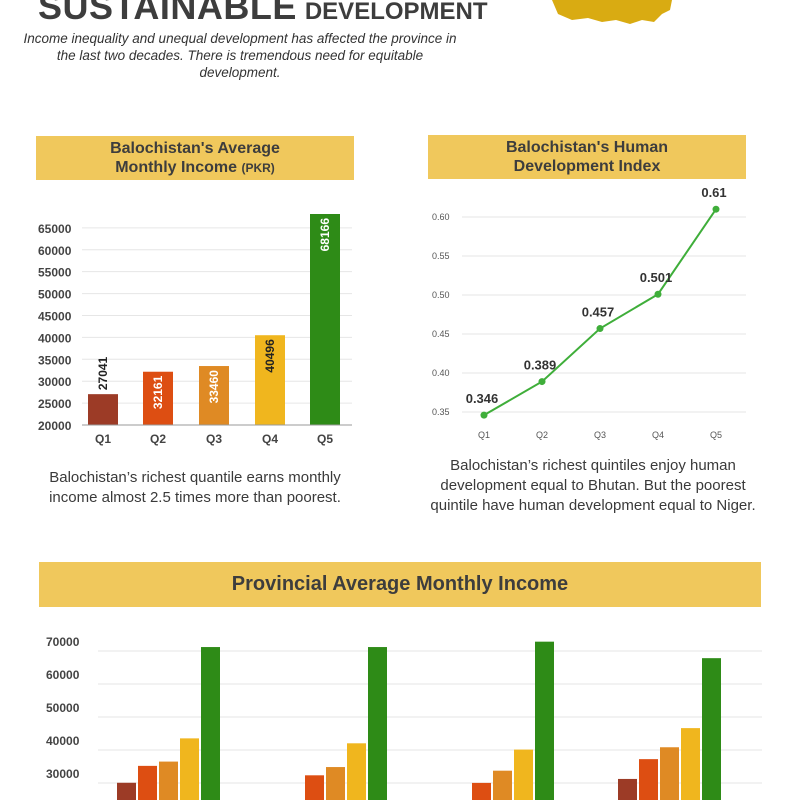 This screenshot has height=800, width=800. Describe the element at coordinates (55, 404) in the screenshot. I see `income-y-tick: 25000` at that location.